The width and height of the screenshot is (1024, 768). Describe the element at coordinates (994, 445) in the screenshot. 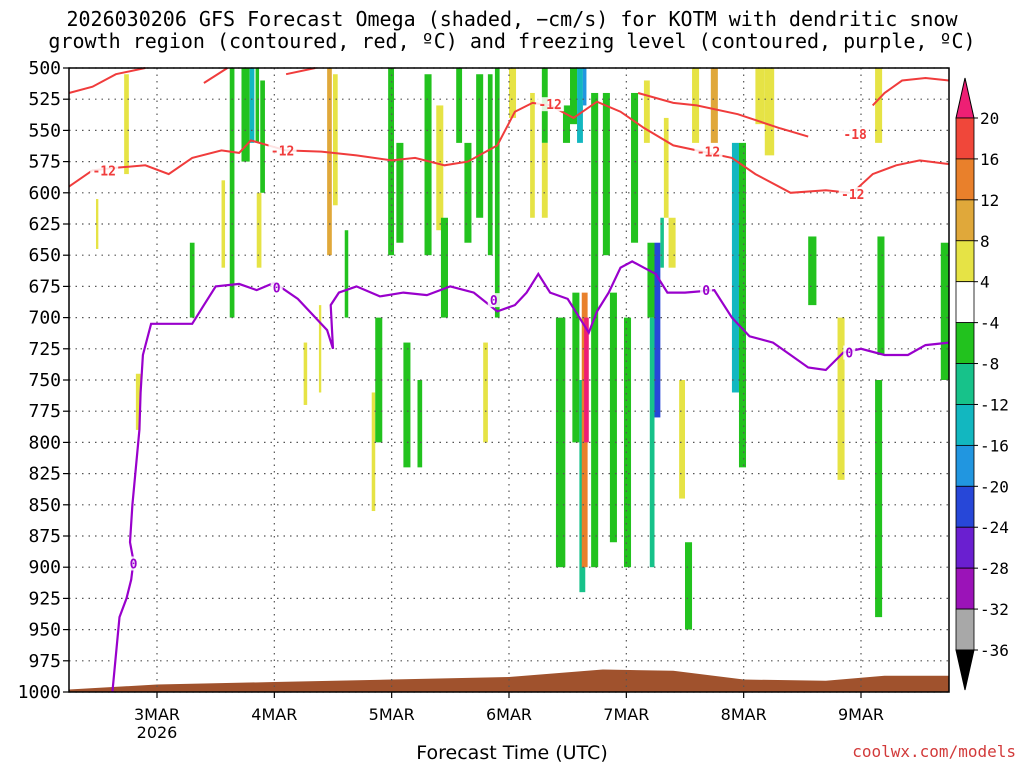

I see `colorbar-label-8: -16` at that location.